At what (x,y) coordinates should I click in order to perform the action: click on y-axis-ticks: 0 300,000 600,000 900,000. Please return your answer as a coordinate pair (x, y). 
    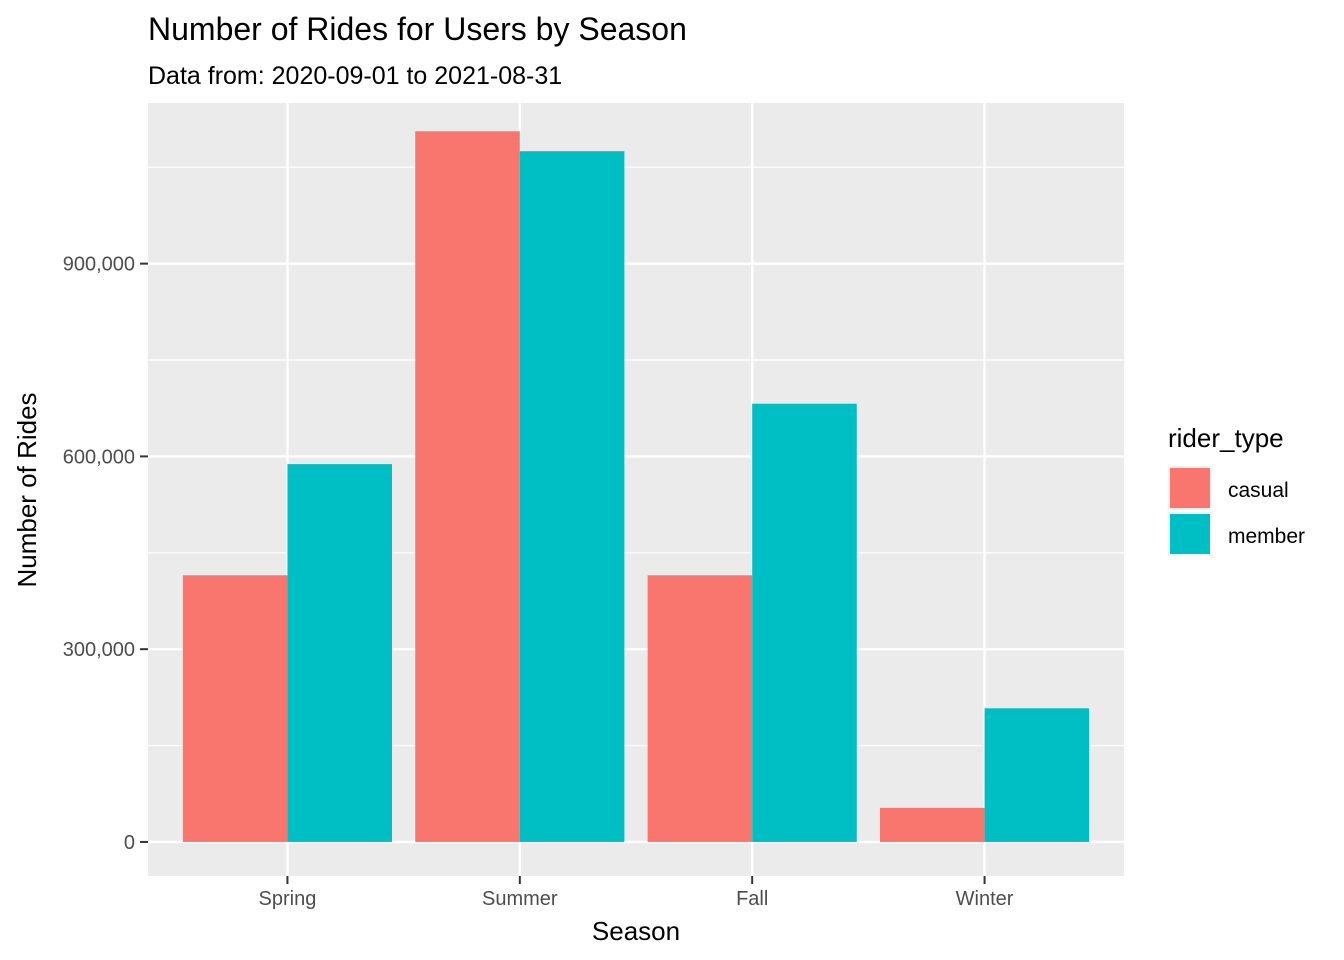
    Looking at the image, I should click on (105, 554).